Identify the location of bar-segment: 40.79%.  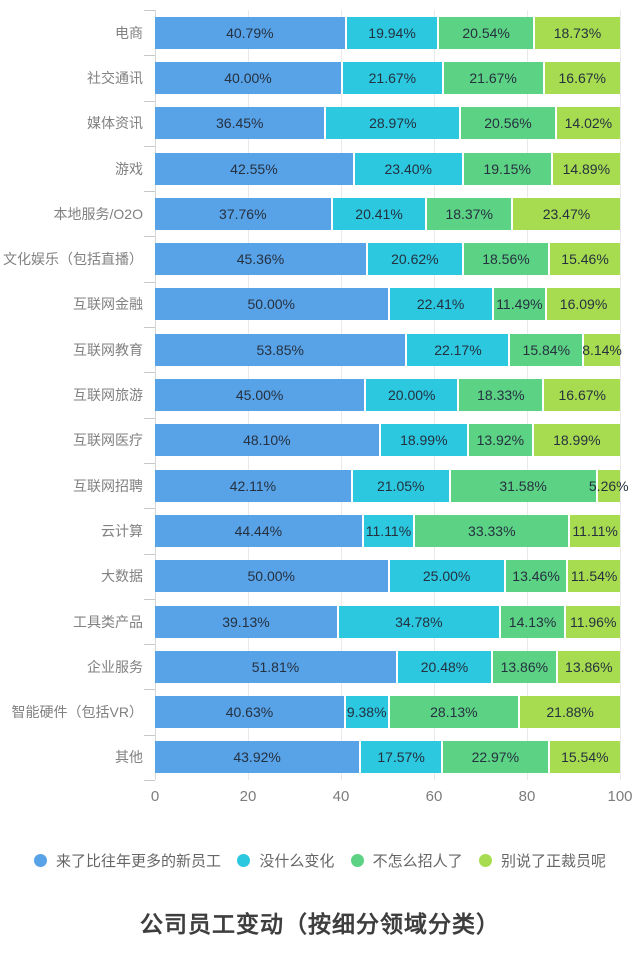
(250, 32).